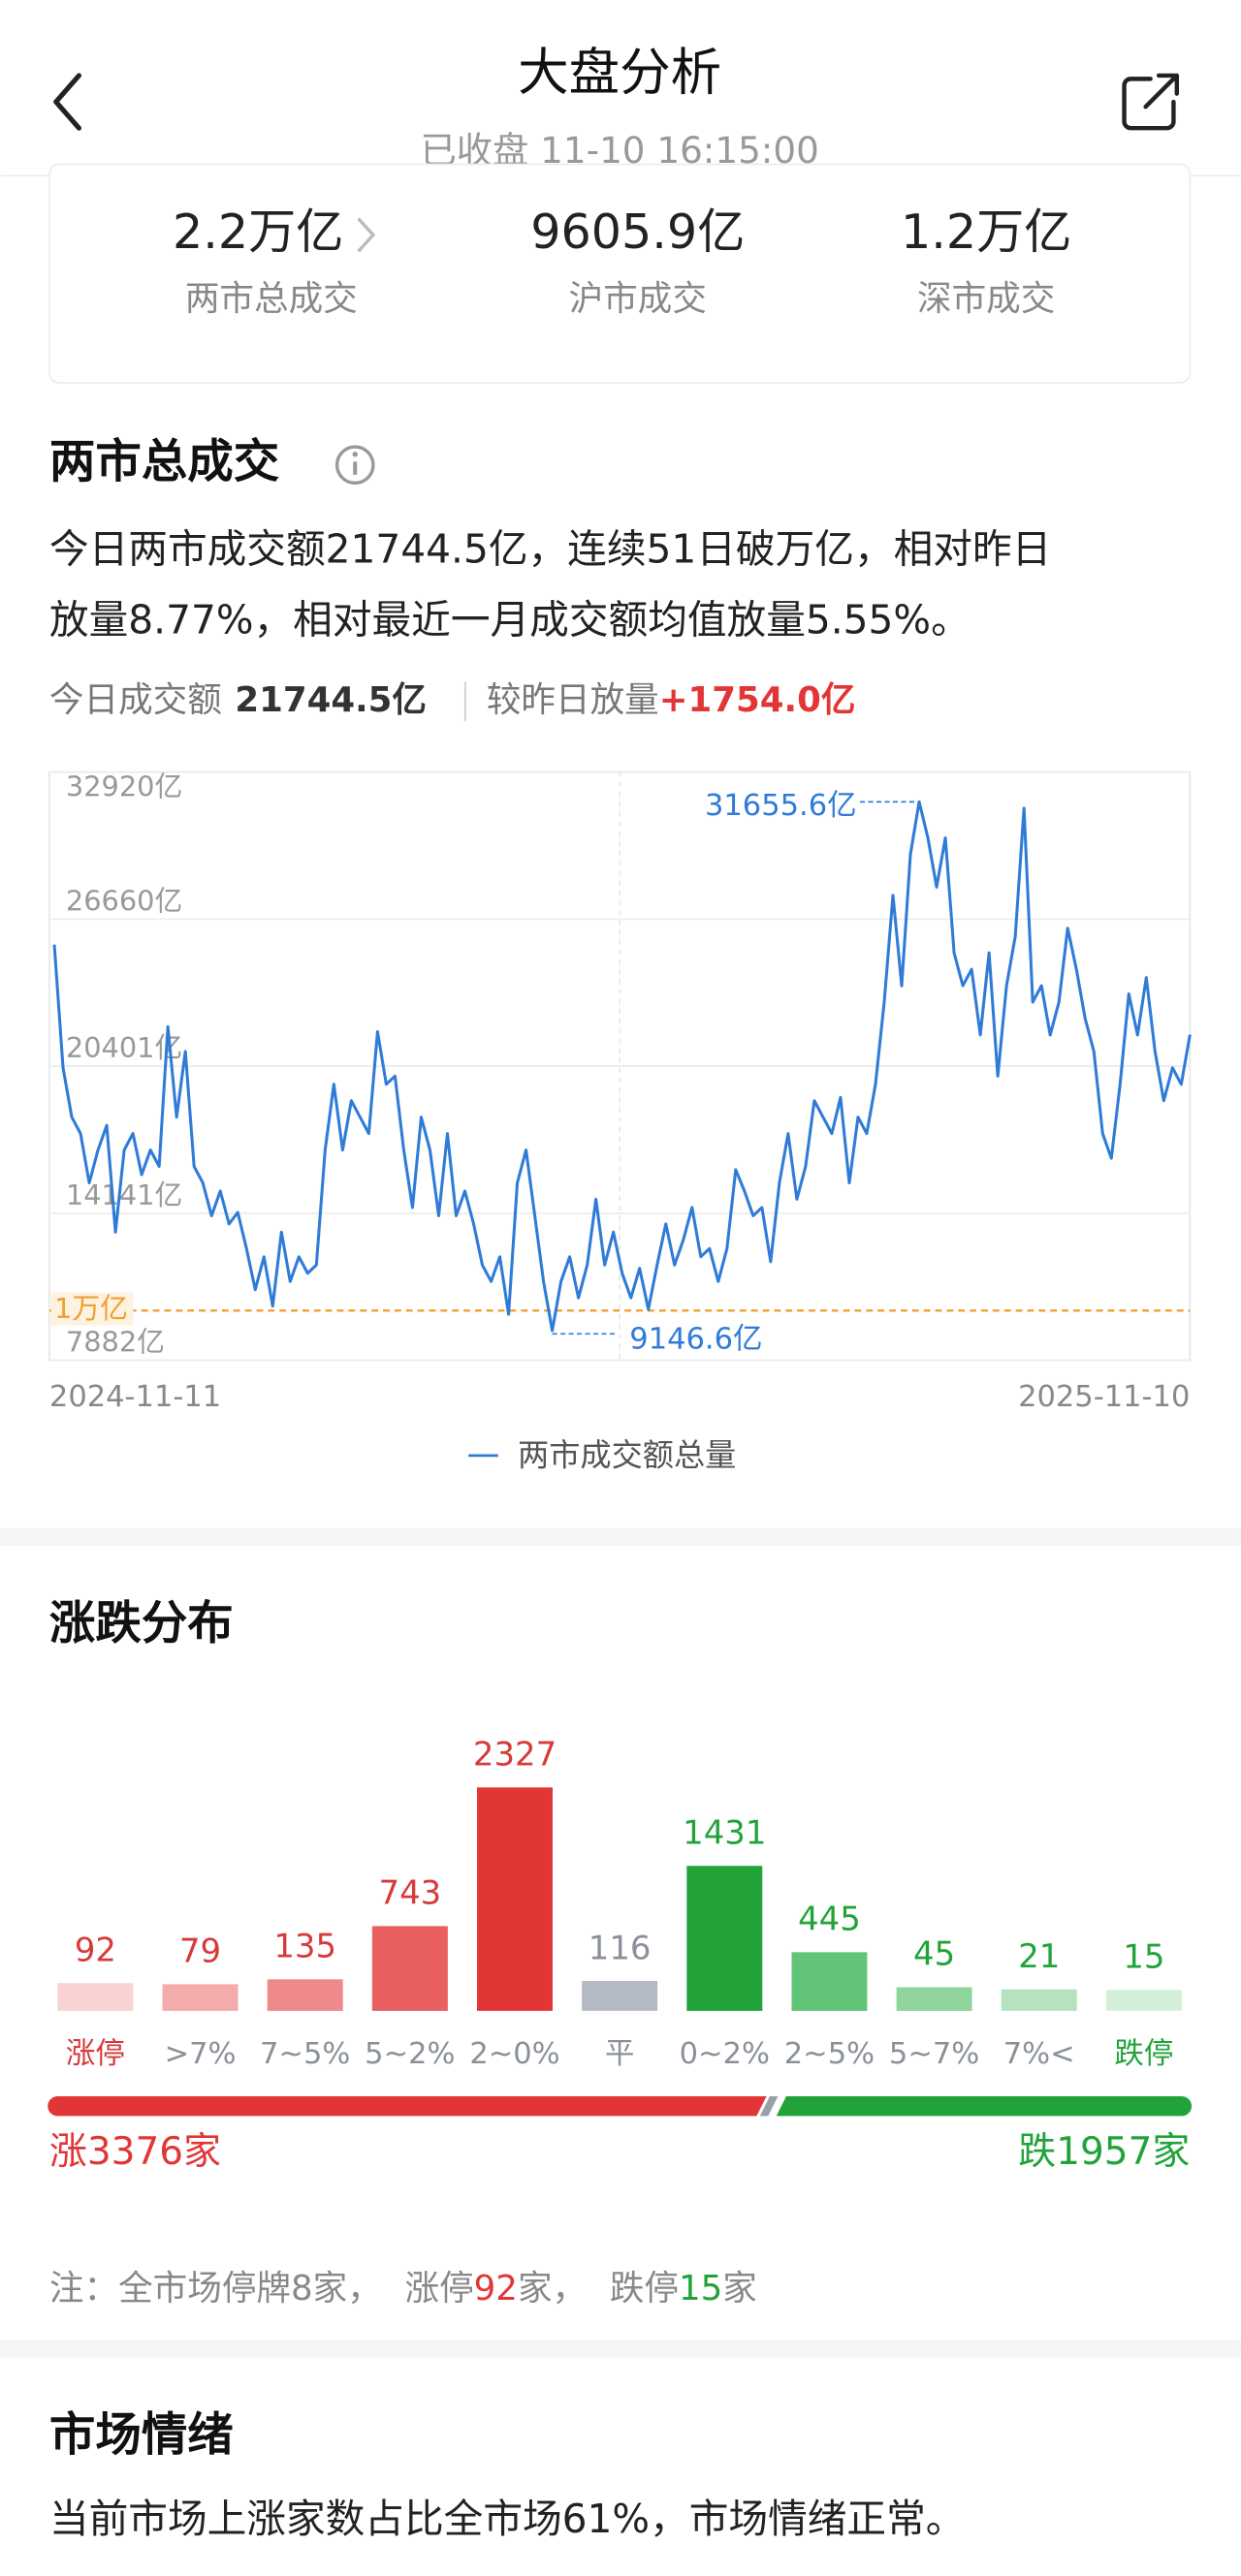 The image size is (1241, 2576). What do you see at coordinates (200, 1951) in the screenshot?
I see `bar-value-label: 79` at bounding box center [200, 1951].